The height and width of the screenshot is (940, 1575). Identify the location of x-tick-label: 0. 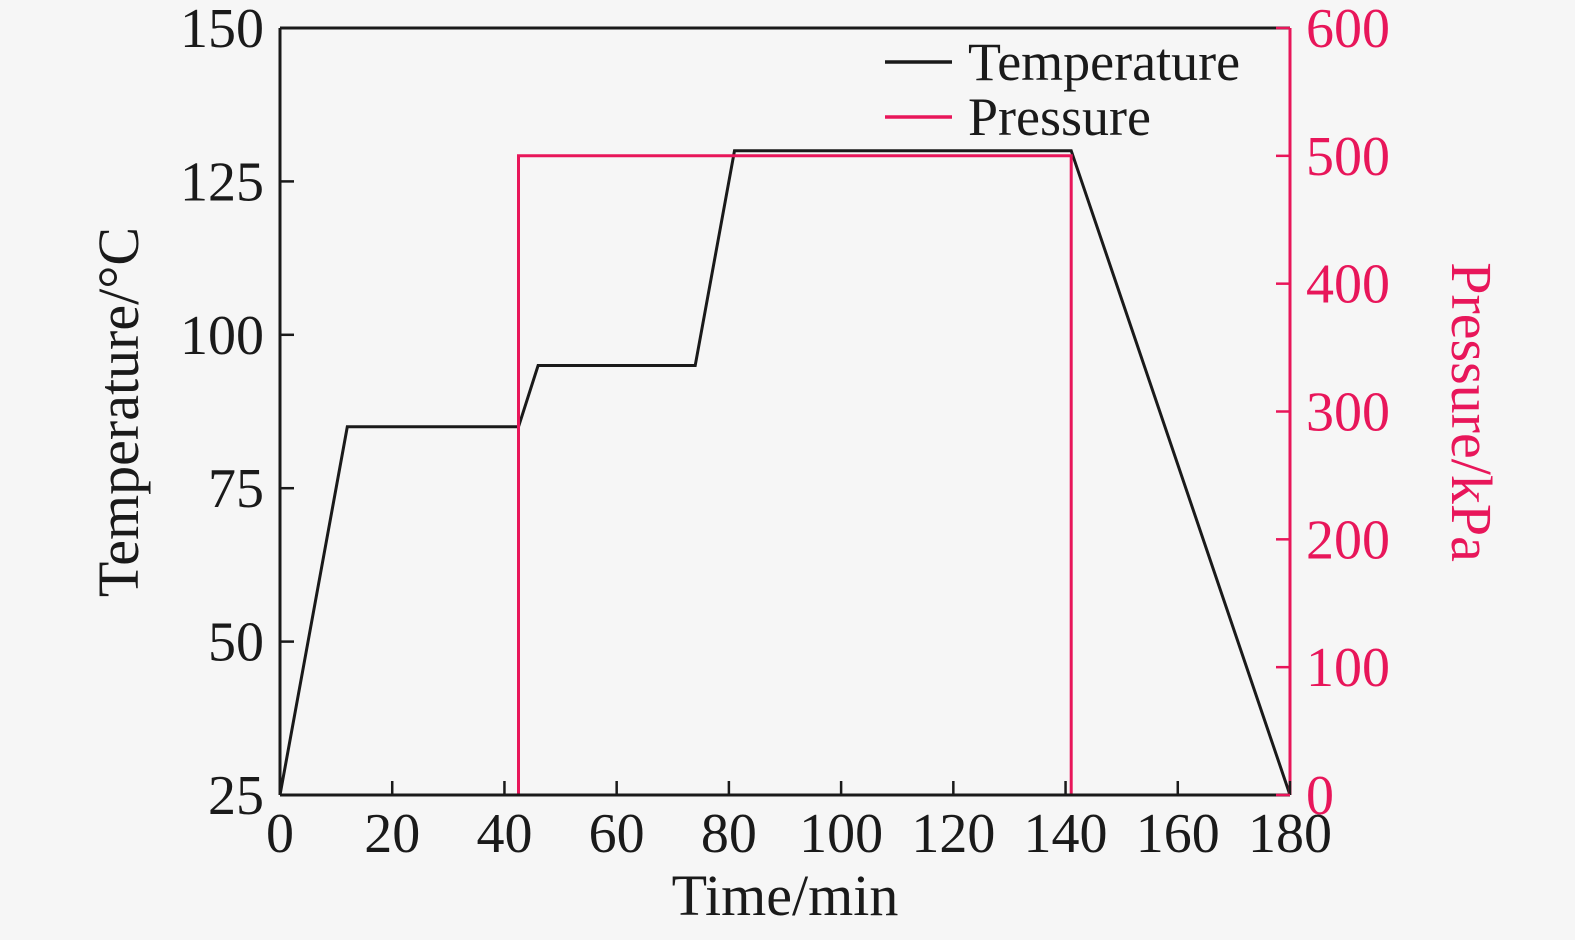
(280, 834).